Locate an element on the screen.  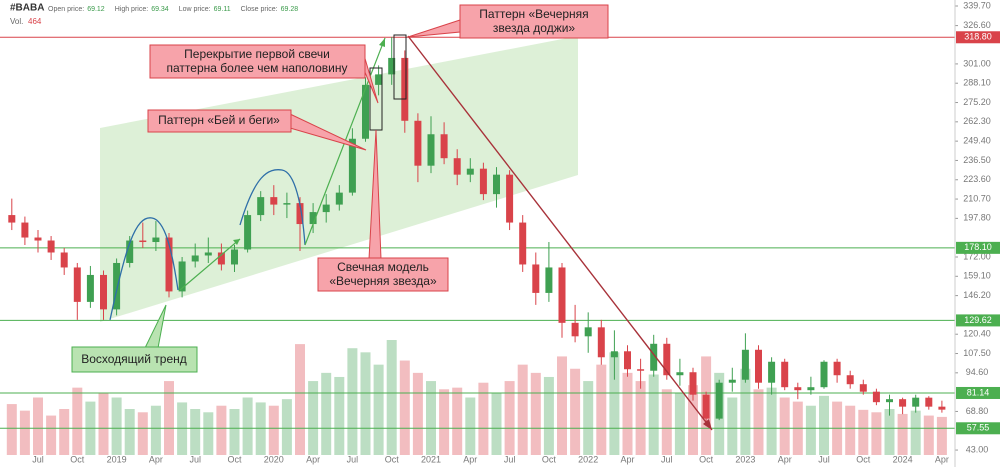
y-tick-label: 339.70 is located at coordinates (977, 5).